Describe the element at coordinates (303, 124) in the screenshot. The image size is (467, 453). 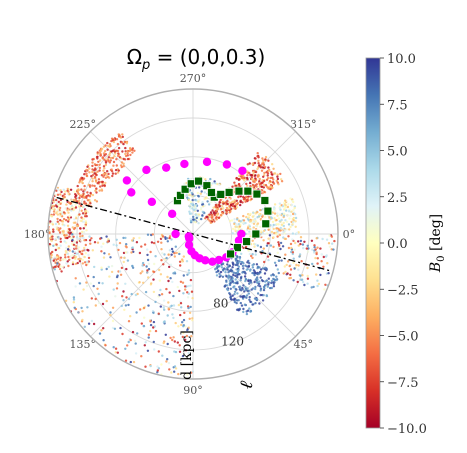
I see `angle-tick-label-315: 315°` at that location.